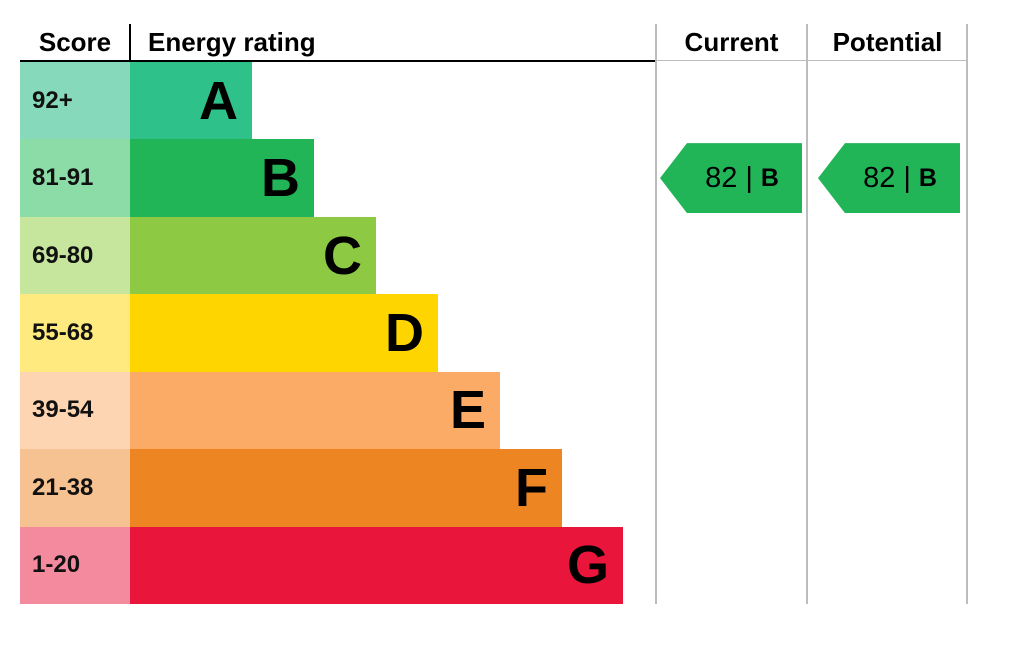 This screenshot has width=1024, height=662. What do you see at coordinates (253, 255) in the screenshot?
I see `band-bar: C` at bounding box center [253, 255].